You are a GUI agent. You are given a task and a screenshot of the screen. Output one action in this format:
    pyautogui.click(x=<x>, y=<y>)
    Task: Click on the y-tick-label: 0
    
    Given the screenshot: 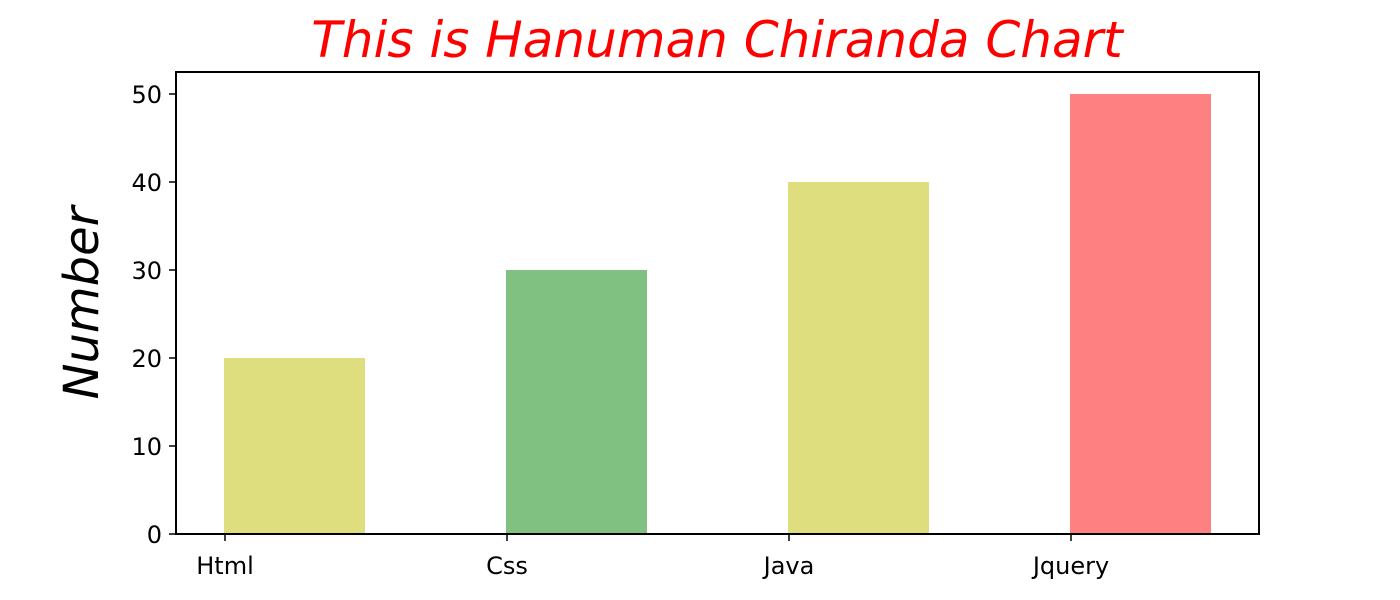 What is the action you would take?
    pyautogui.click(x=154, y=535)
    